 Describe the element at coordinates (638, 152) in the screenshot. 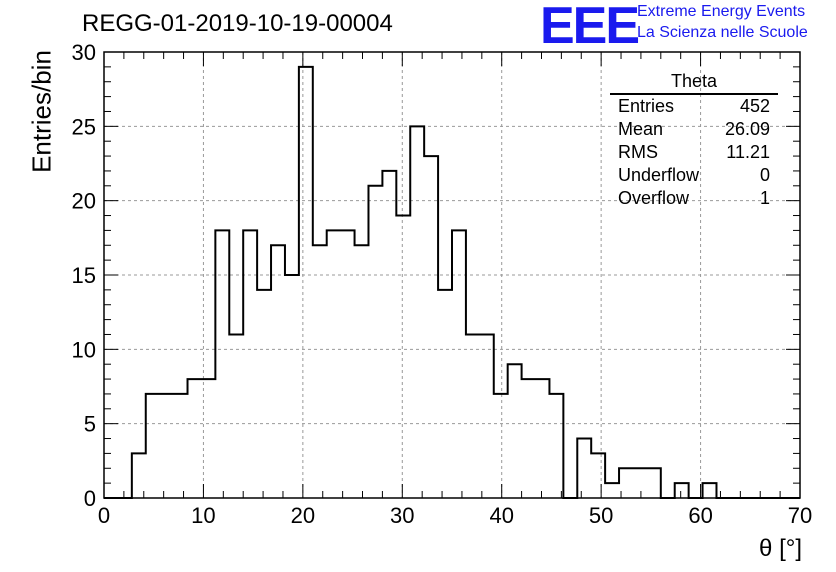

I see `stats-label: RMS` at that location.